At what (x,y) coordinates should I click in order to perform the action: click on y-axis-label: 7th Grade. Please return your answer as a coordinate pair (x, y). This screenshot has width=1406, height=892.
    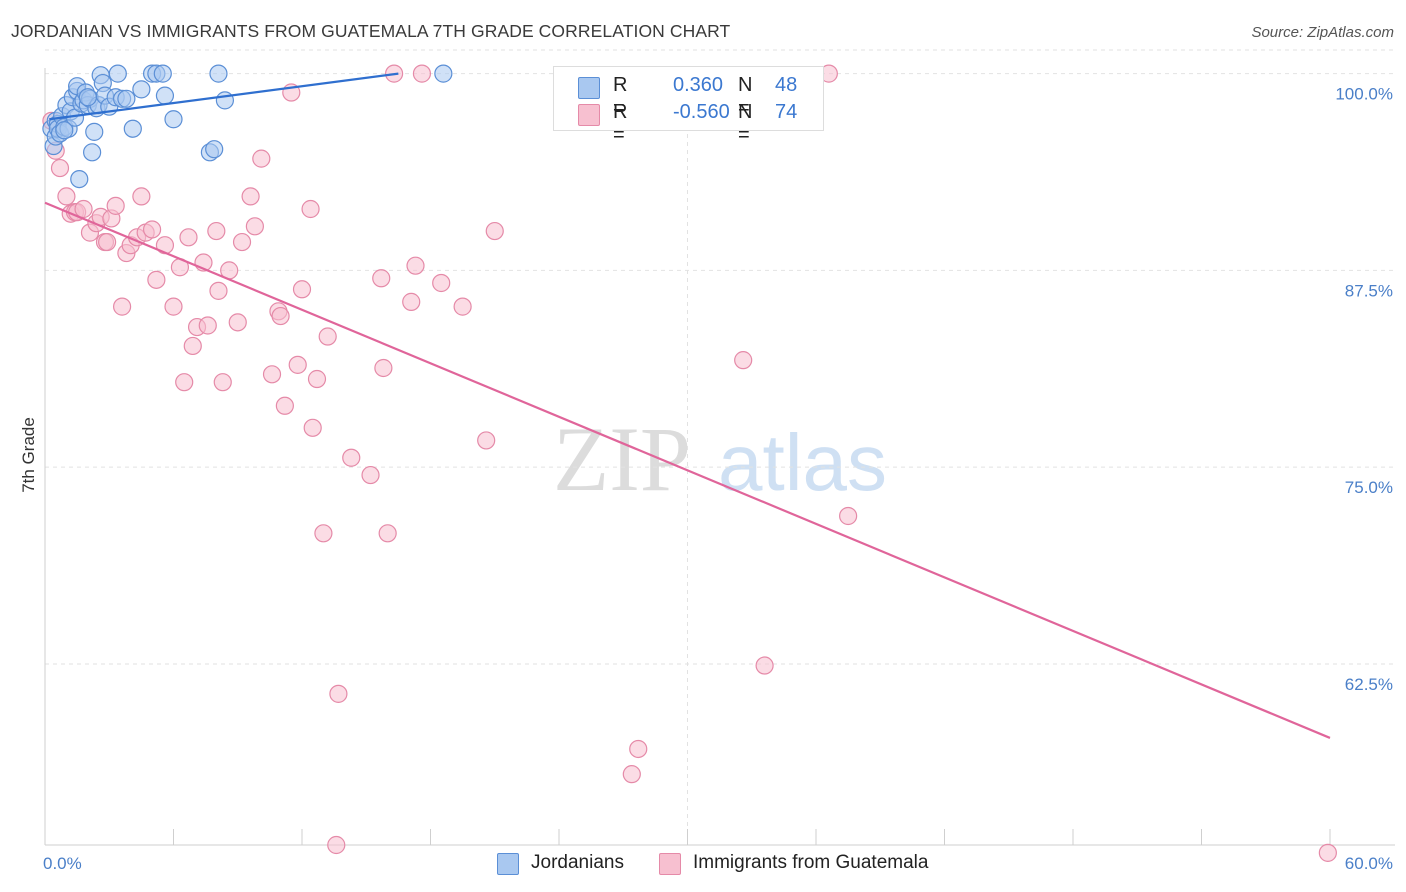
    Looking at the image, I should click on (28, 455).